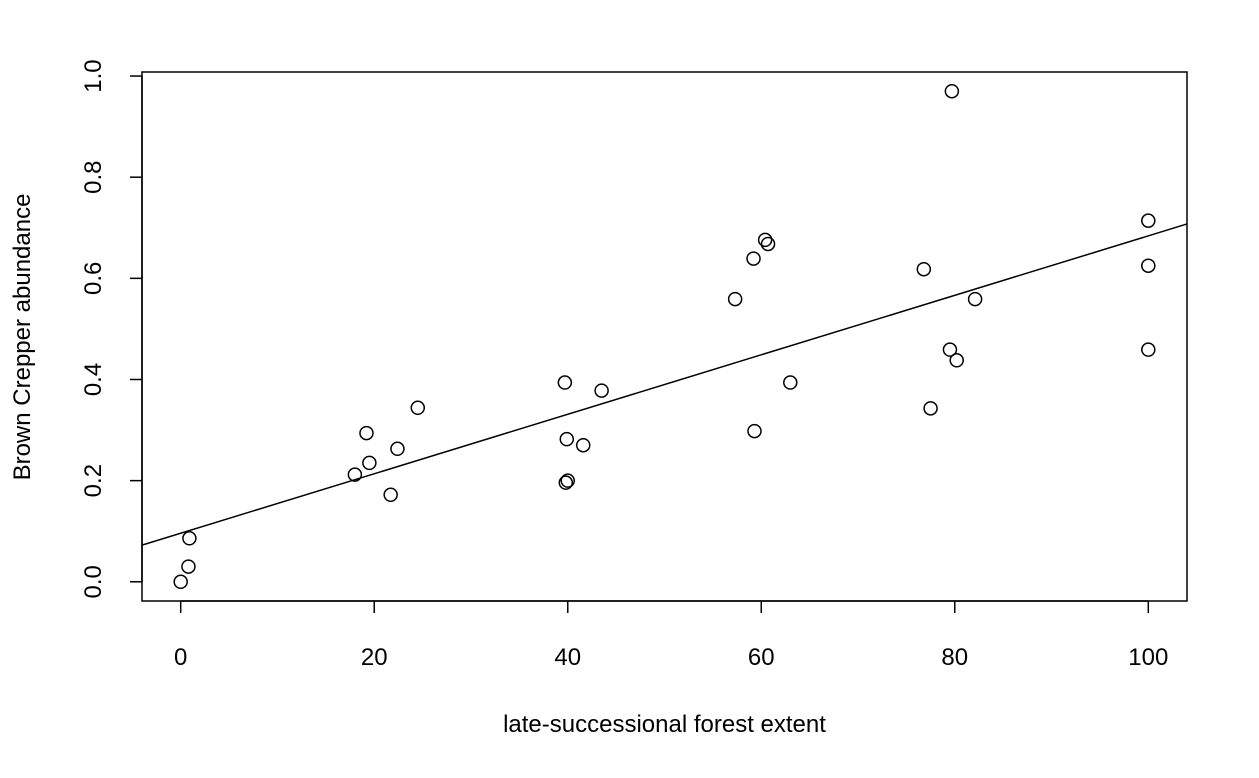  What do you see at coordinates (180, 657) in the screenshot?
I see `x-tick-label: 0` at bounding box center [180, 657].